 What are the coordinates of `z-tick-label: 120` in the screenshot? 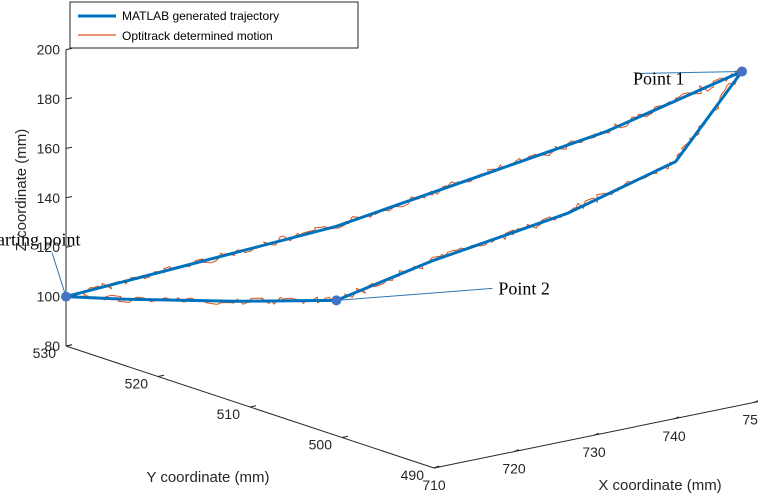 It's located at (49, 247).